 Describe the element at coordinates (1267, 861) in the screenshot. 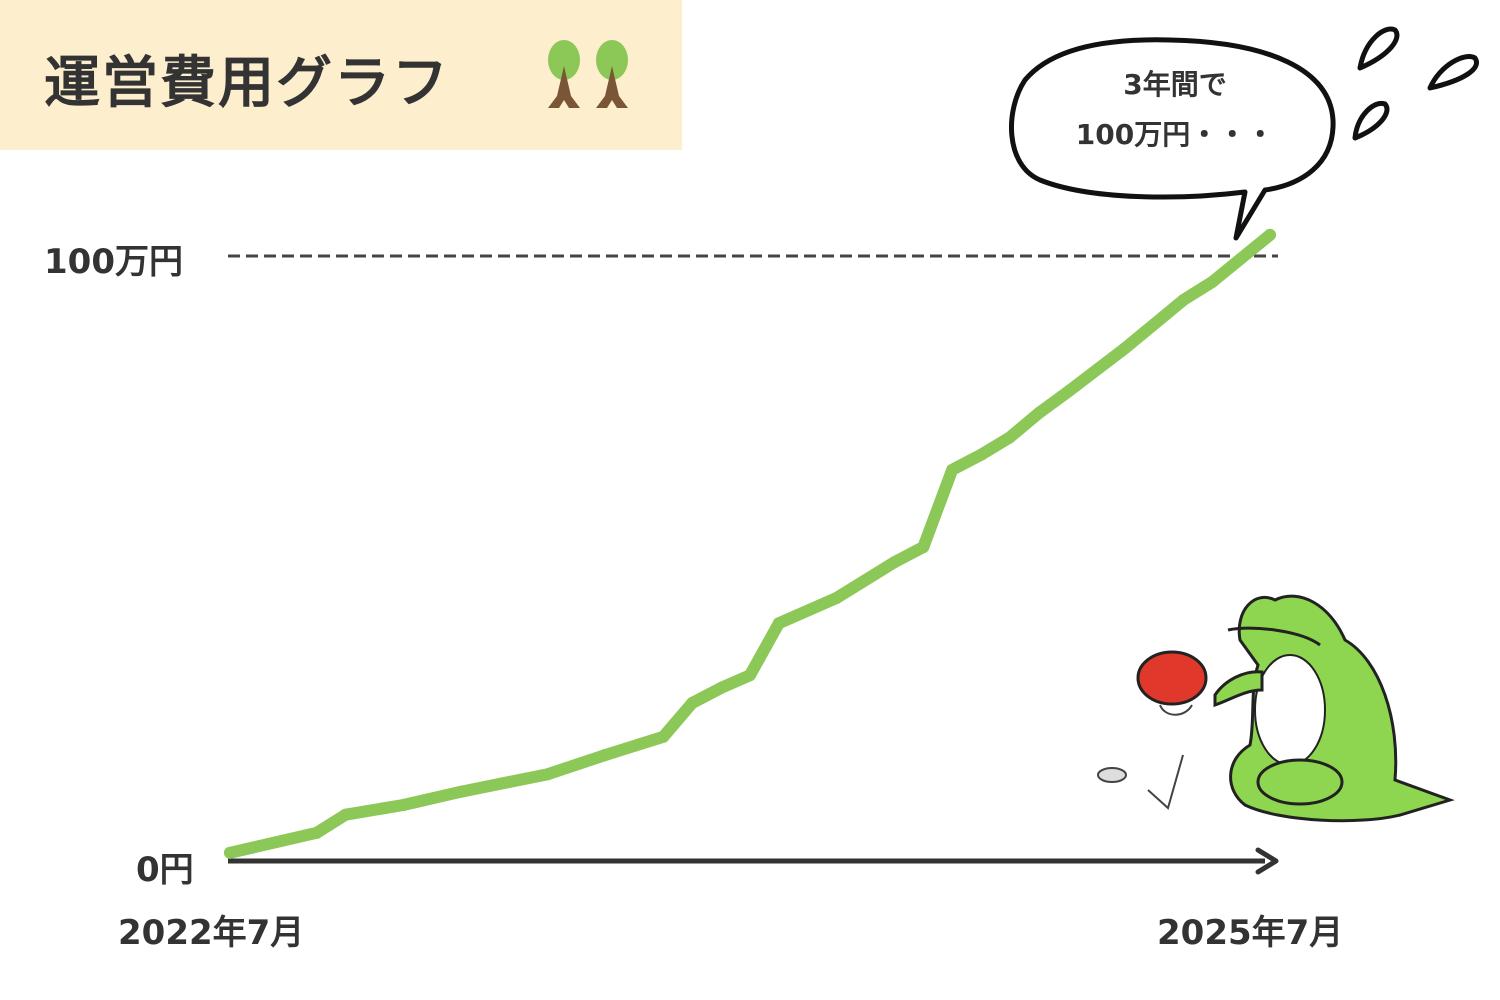

I see `x-axis-arrow` at that location.